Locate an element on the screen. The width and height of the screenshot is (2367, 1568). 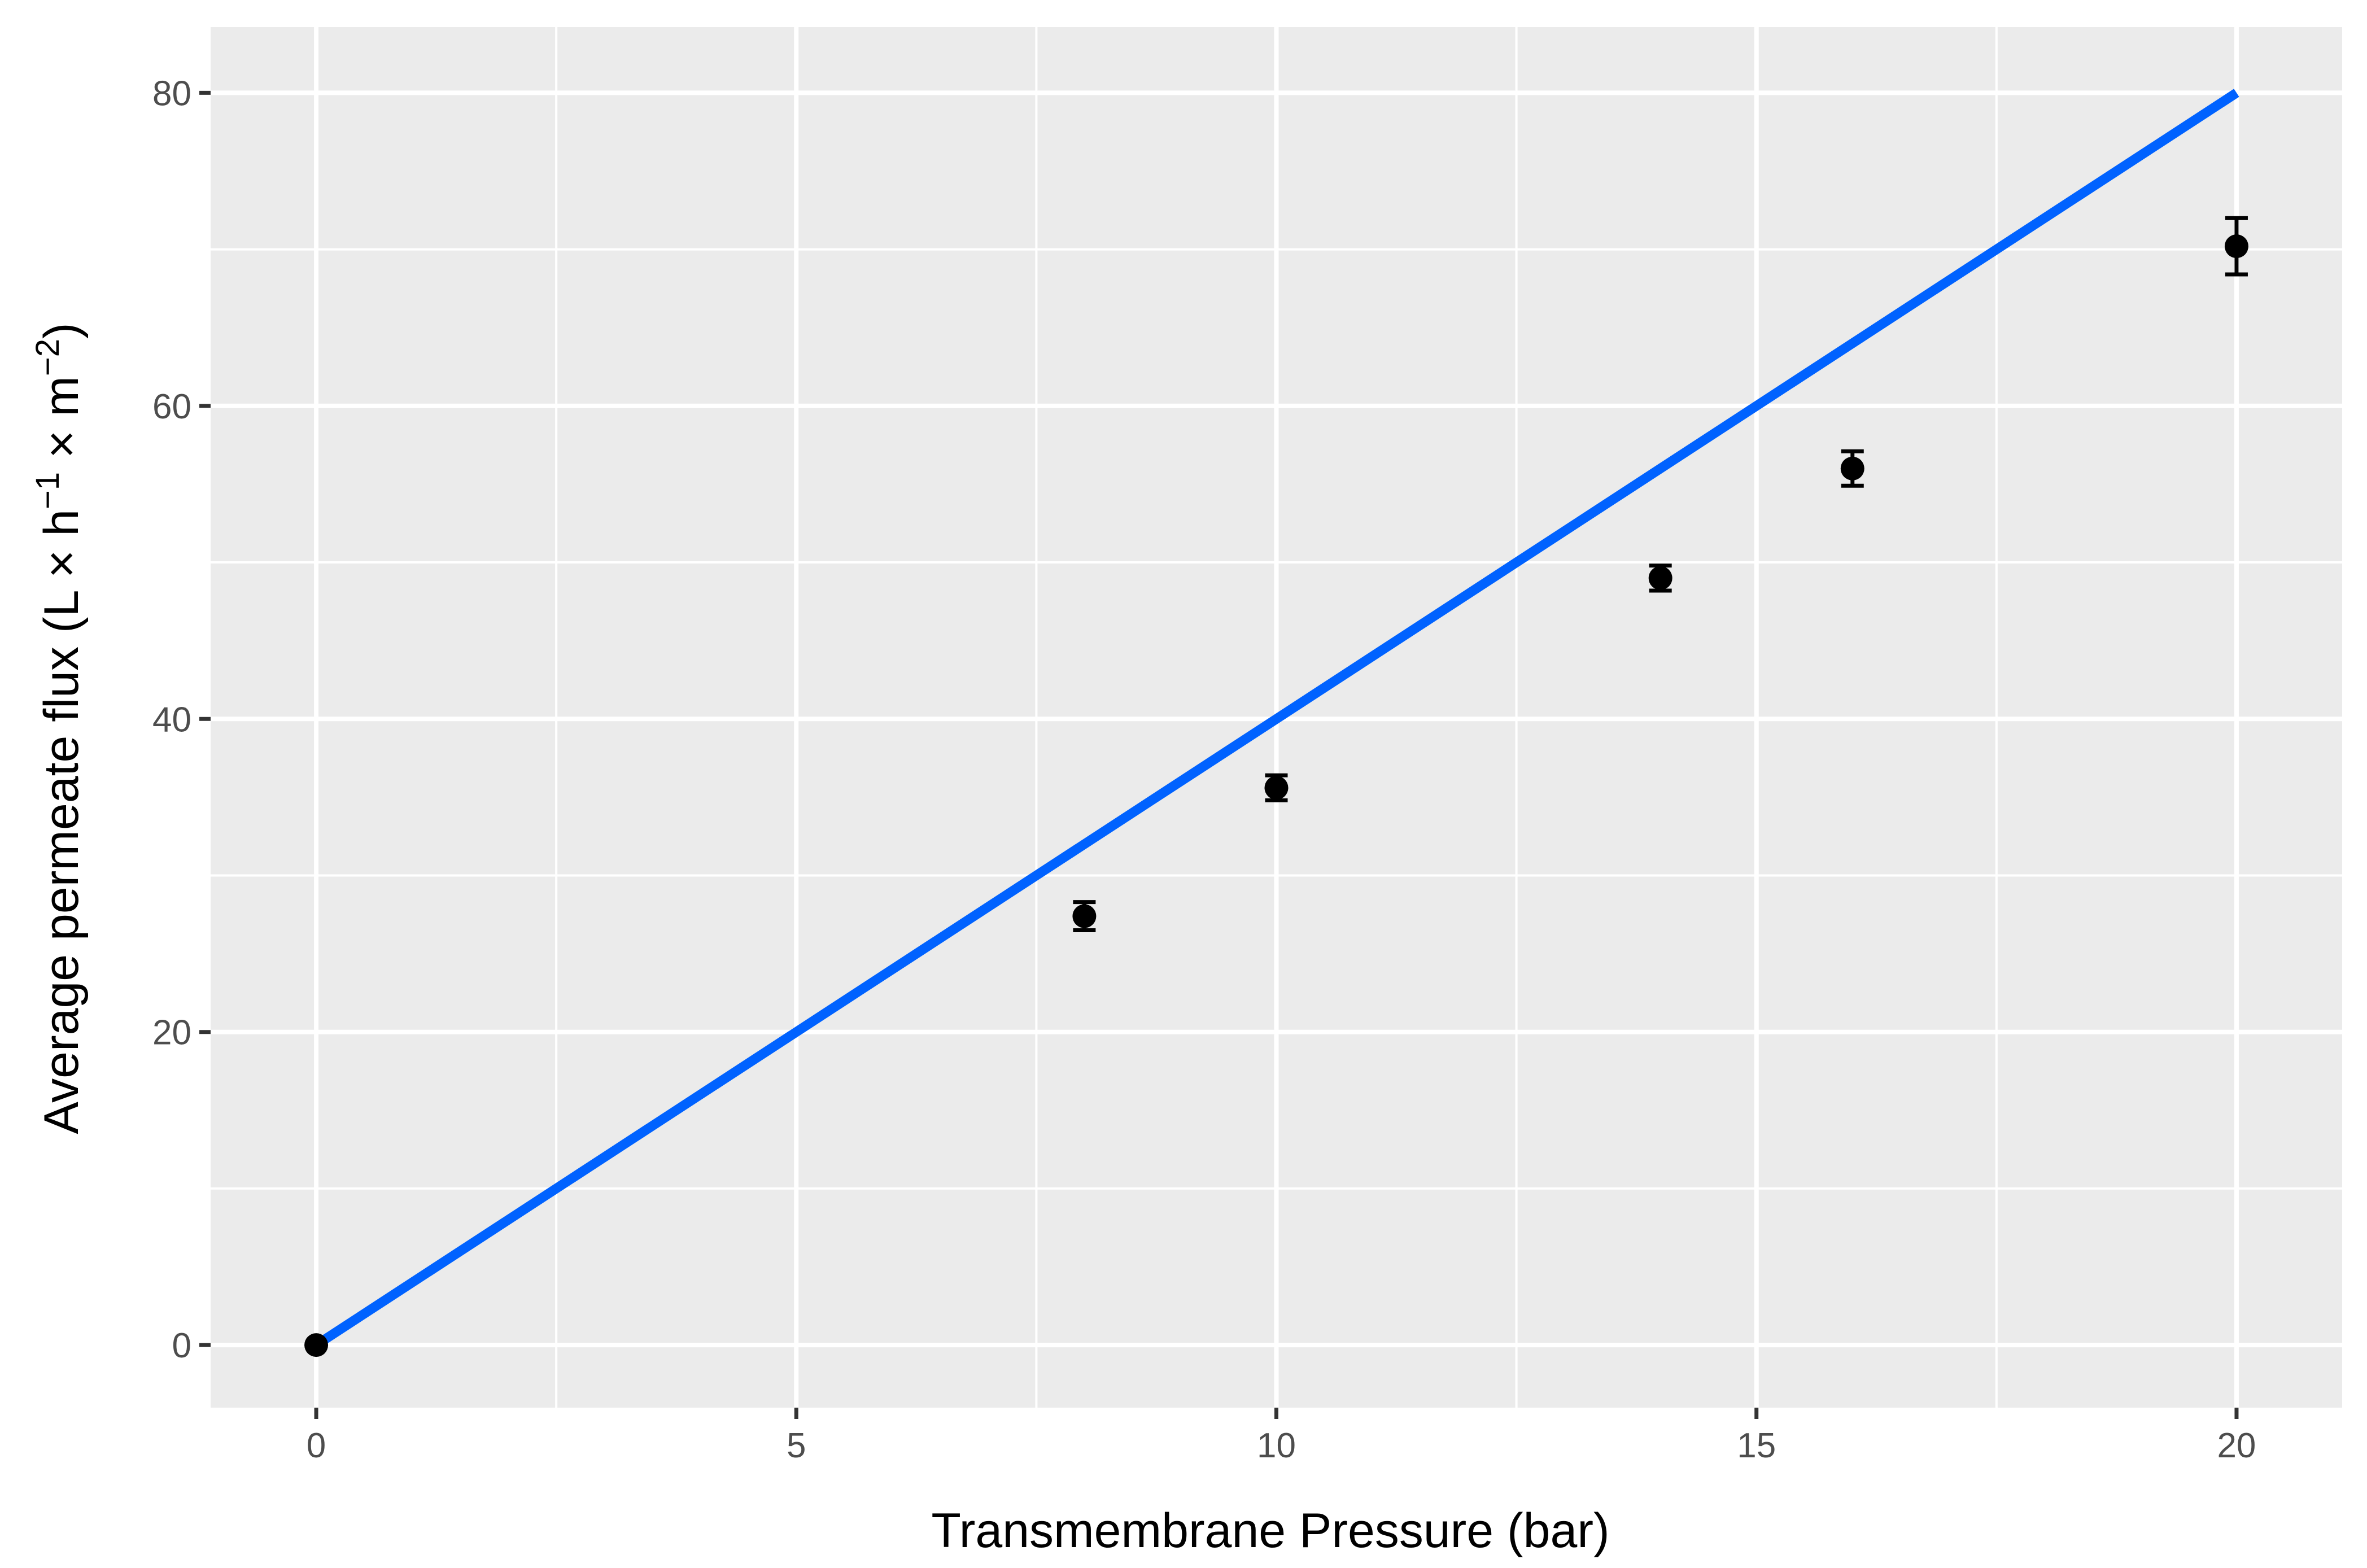
x-tick-label: 0 is located at coordinates (316, 1445).